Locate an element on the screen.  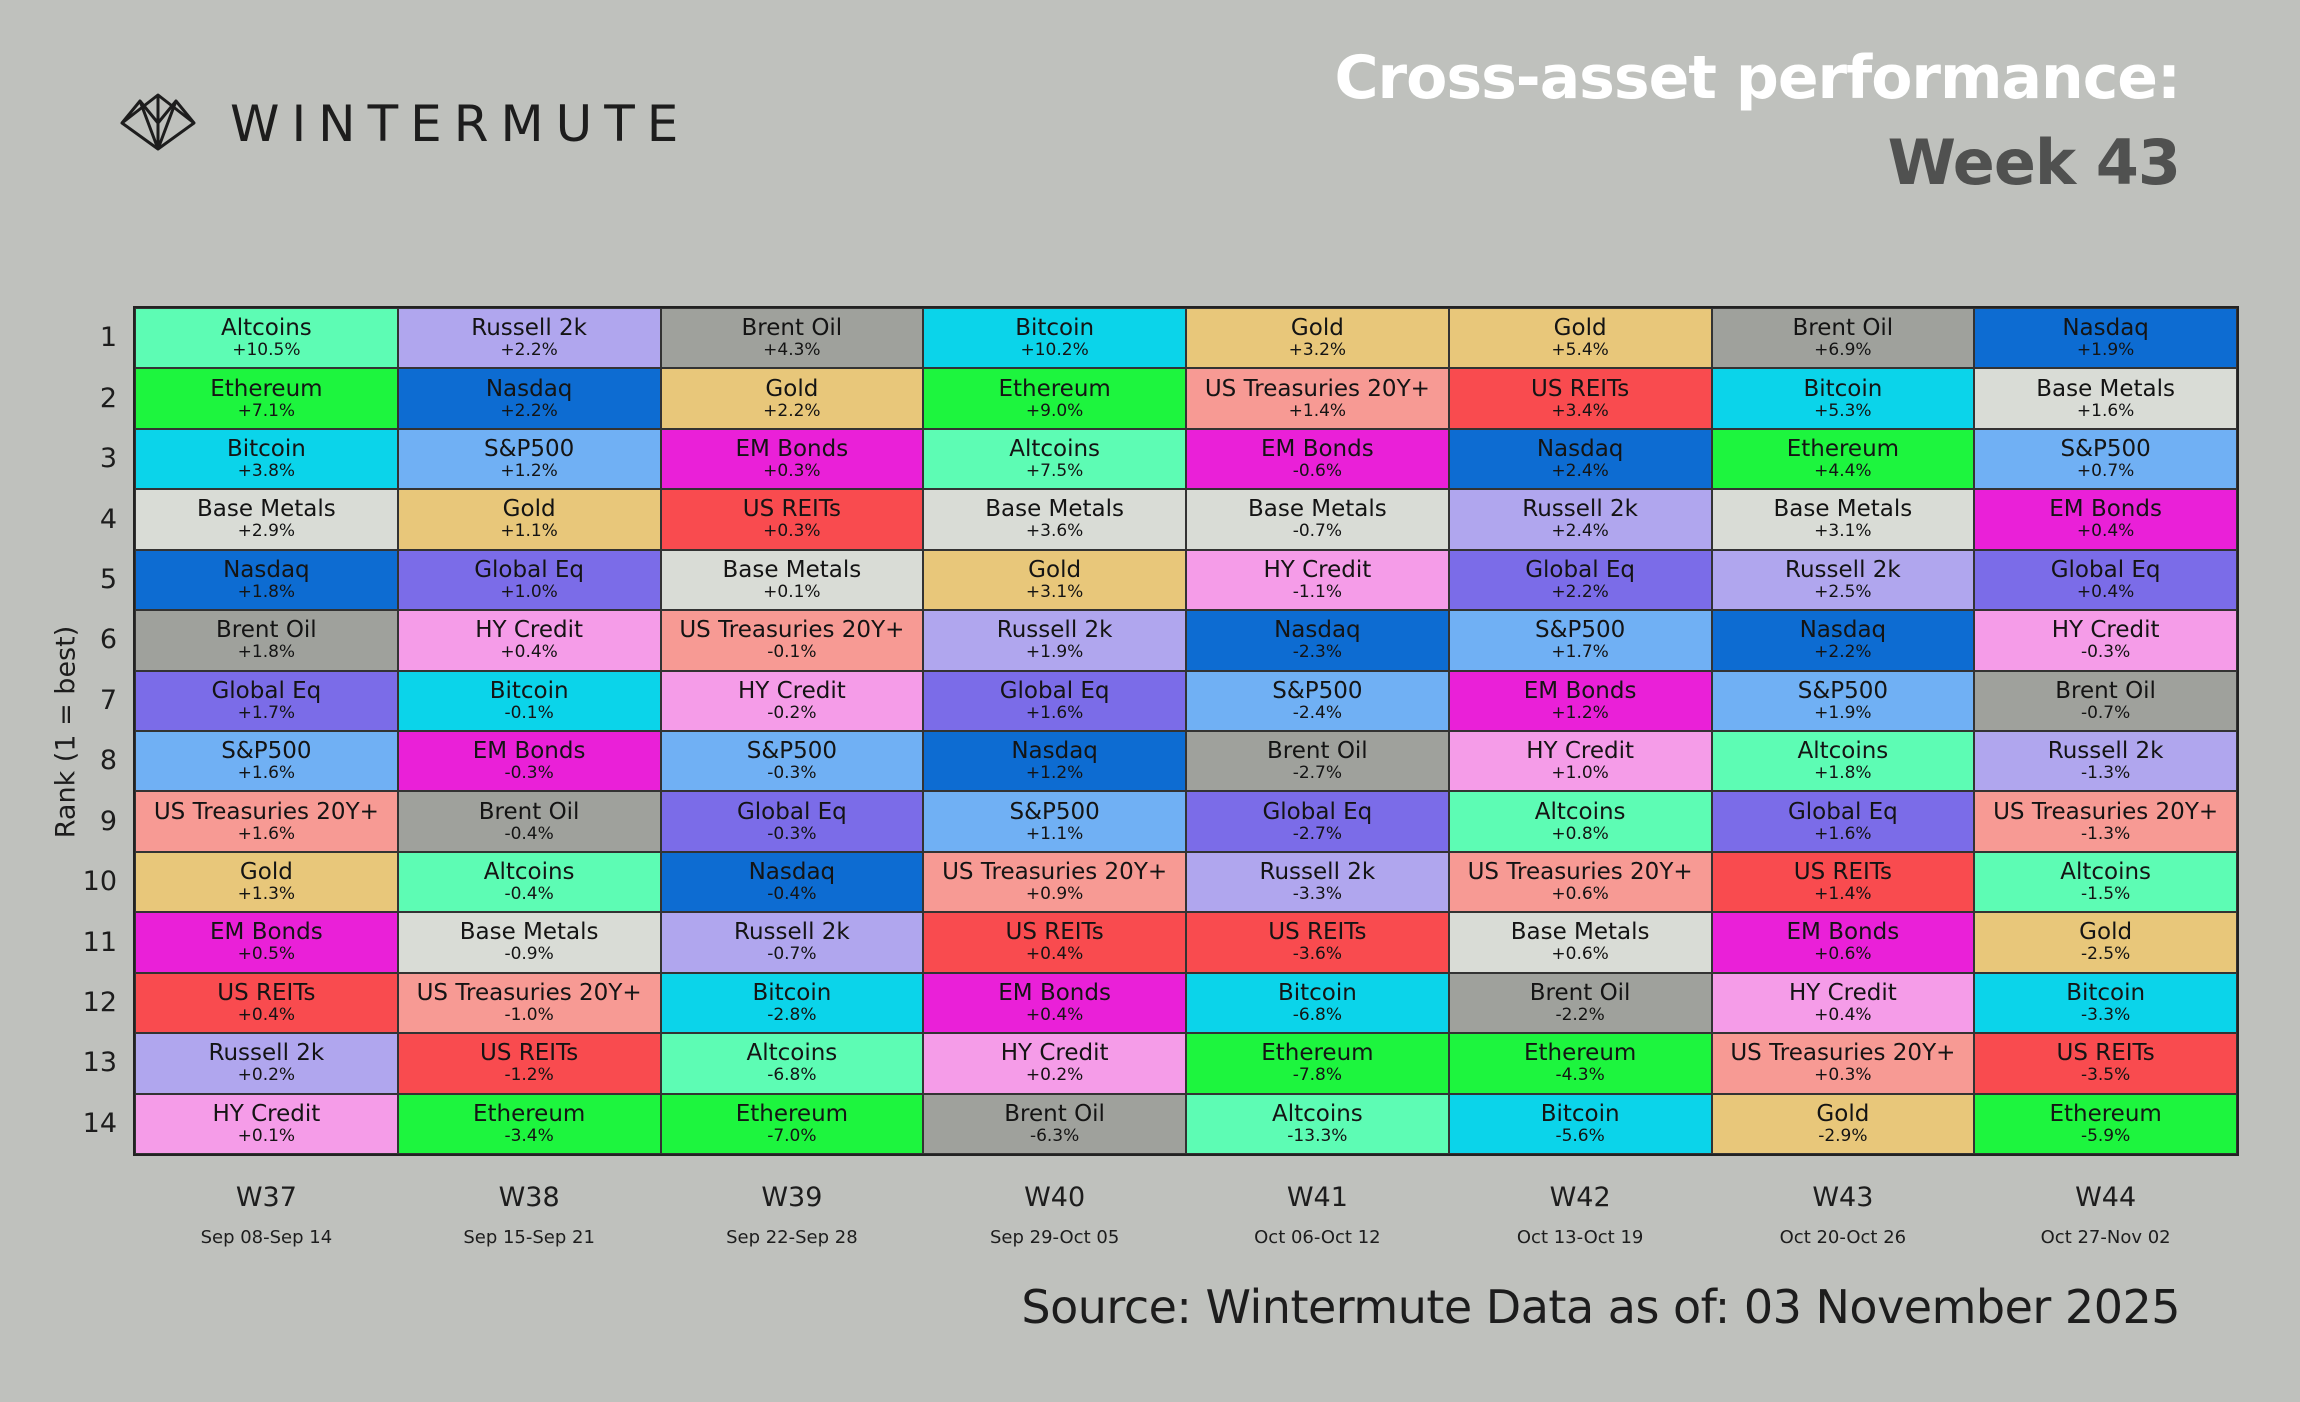
asset-performance: -13.3% is located at coordinates (1317, 1135).